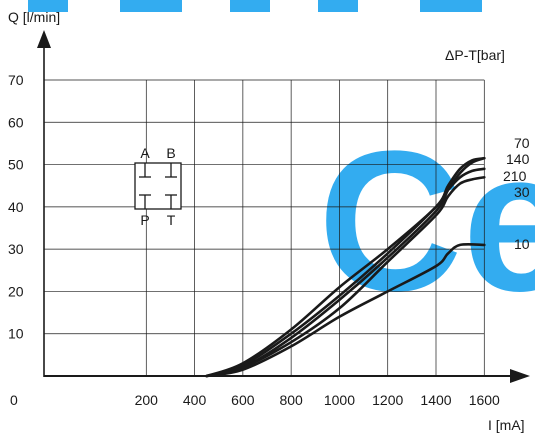  I want to click on x-tick-label: 400, so click(195, 400).